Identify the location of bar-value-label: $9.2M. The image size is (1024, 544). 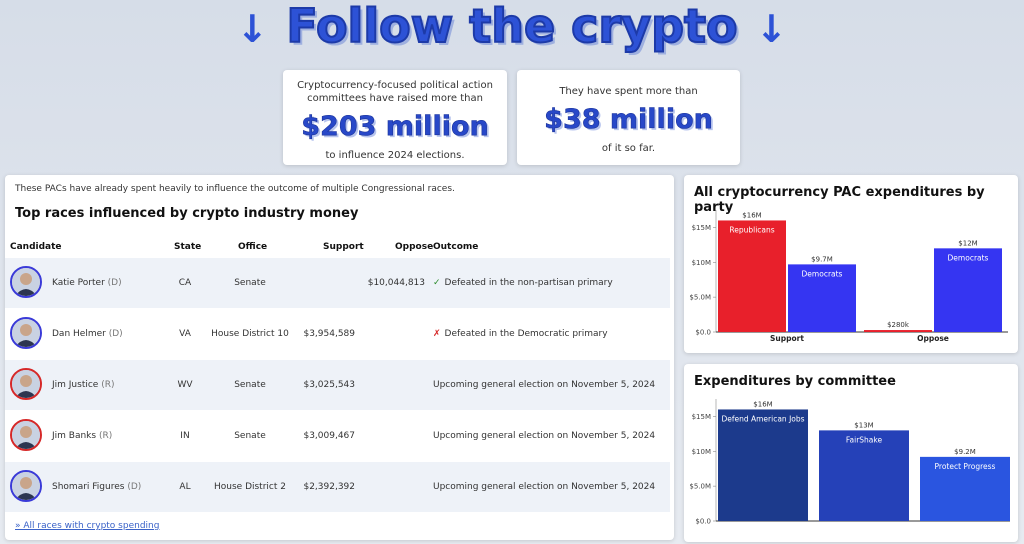
(965, 452).